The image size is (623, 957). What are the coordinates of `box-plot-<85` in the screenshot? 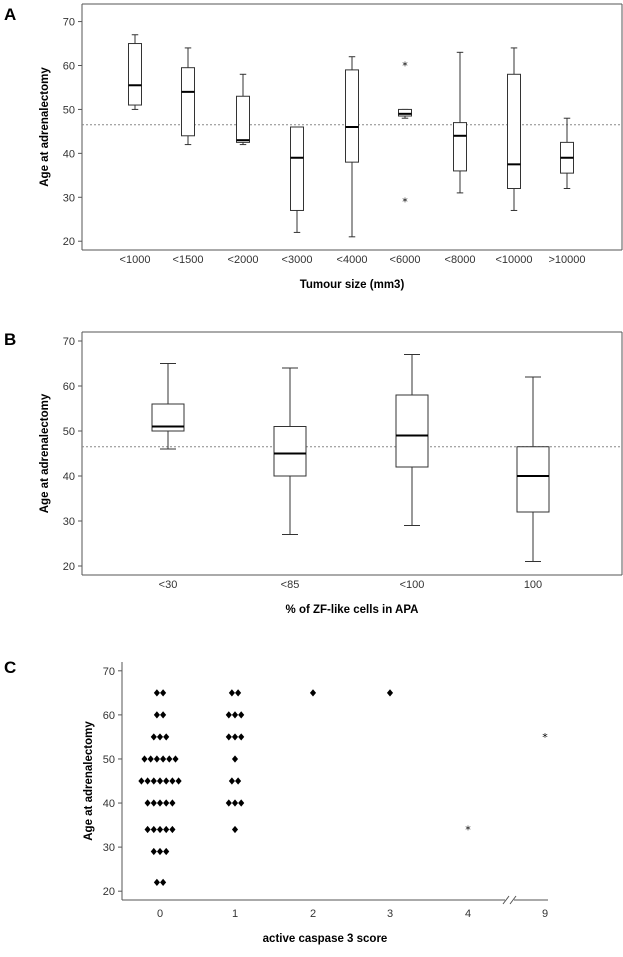 It's located at (290, 451).